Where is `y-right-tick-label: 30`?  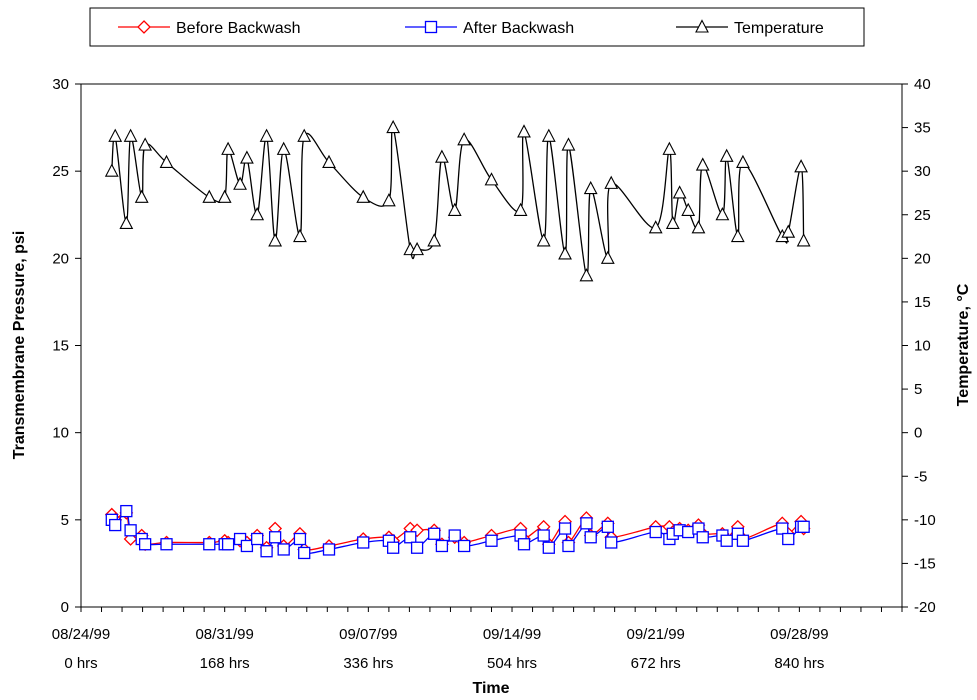
y-right-tick-label: 30 is located at coordinates (922, 171).